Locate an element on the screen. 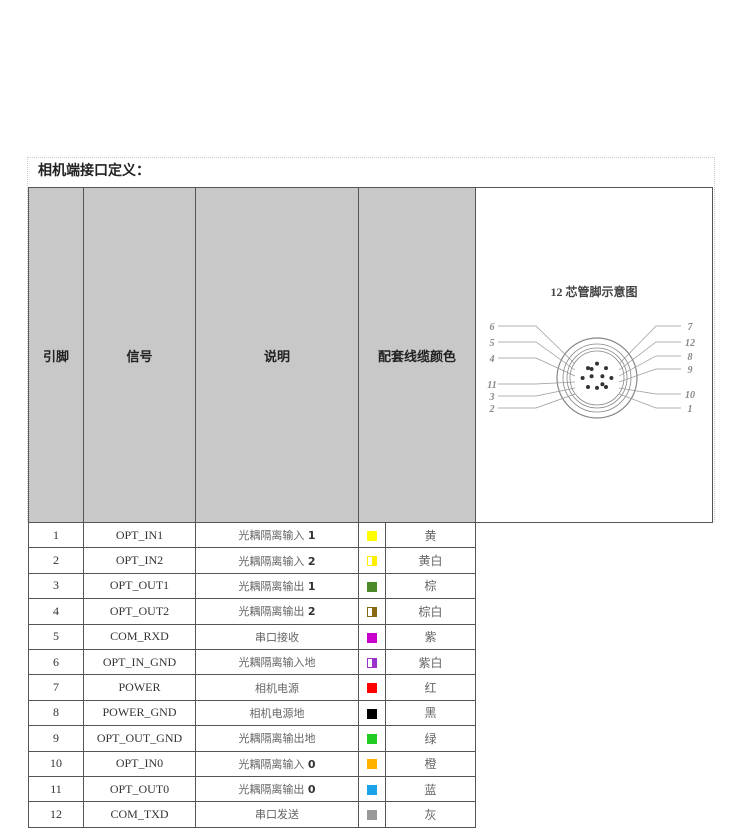  table-row: 2 OPT_IN2 光耦隔离输入 2 黄白 is located at coordinates (370, 560).